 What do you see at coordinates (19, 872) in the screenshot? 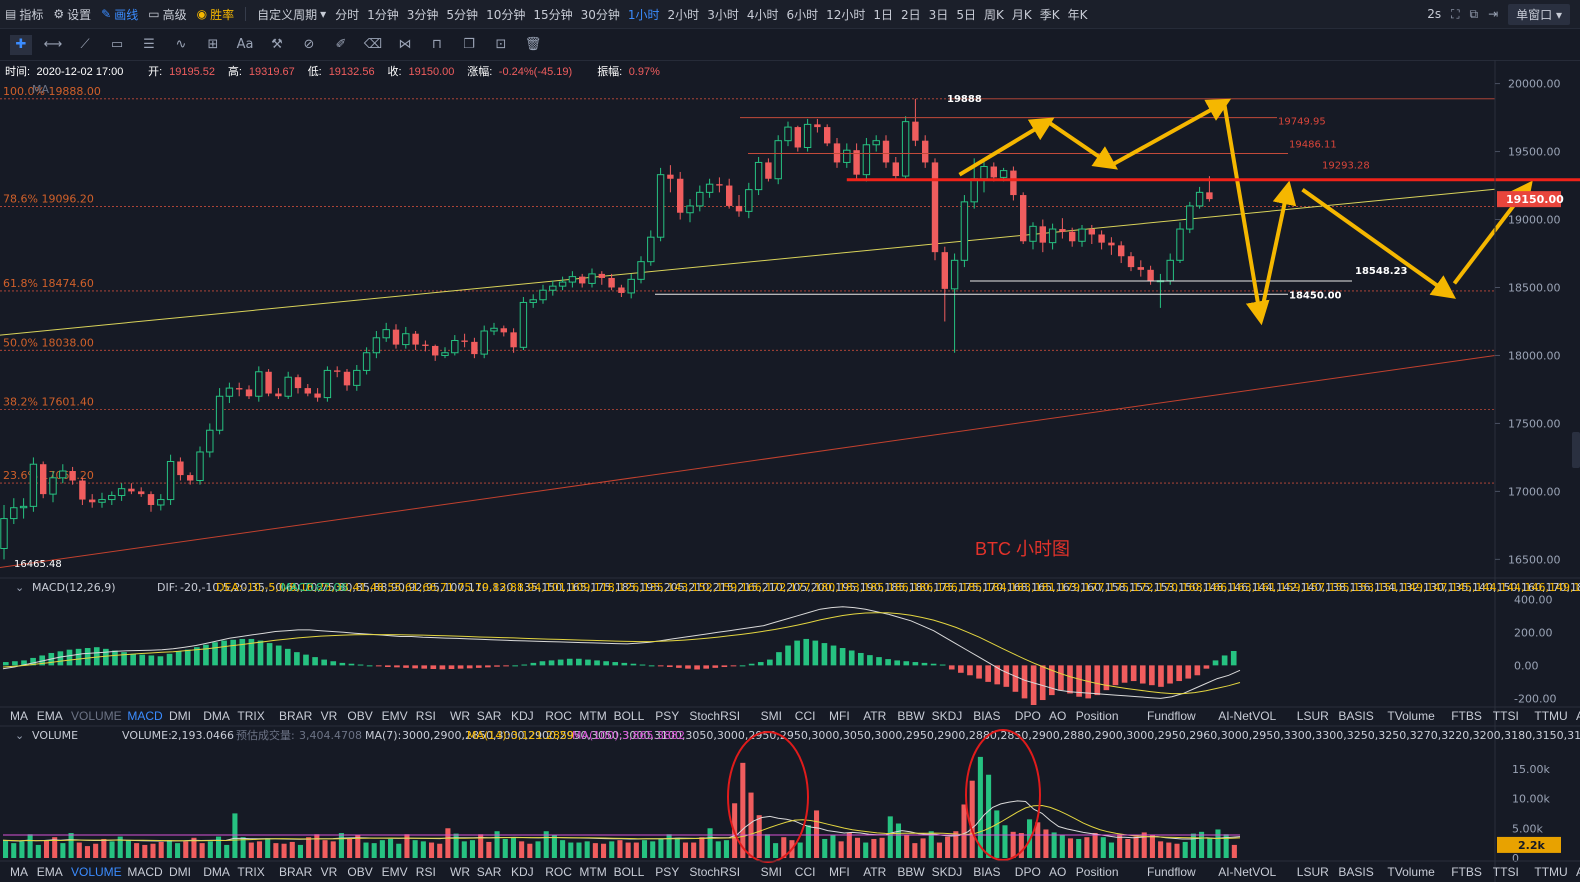
I see `indicator-tab-ma: MA` at bounding box center [19, 872].